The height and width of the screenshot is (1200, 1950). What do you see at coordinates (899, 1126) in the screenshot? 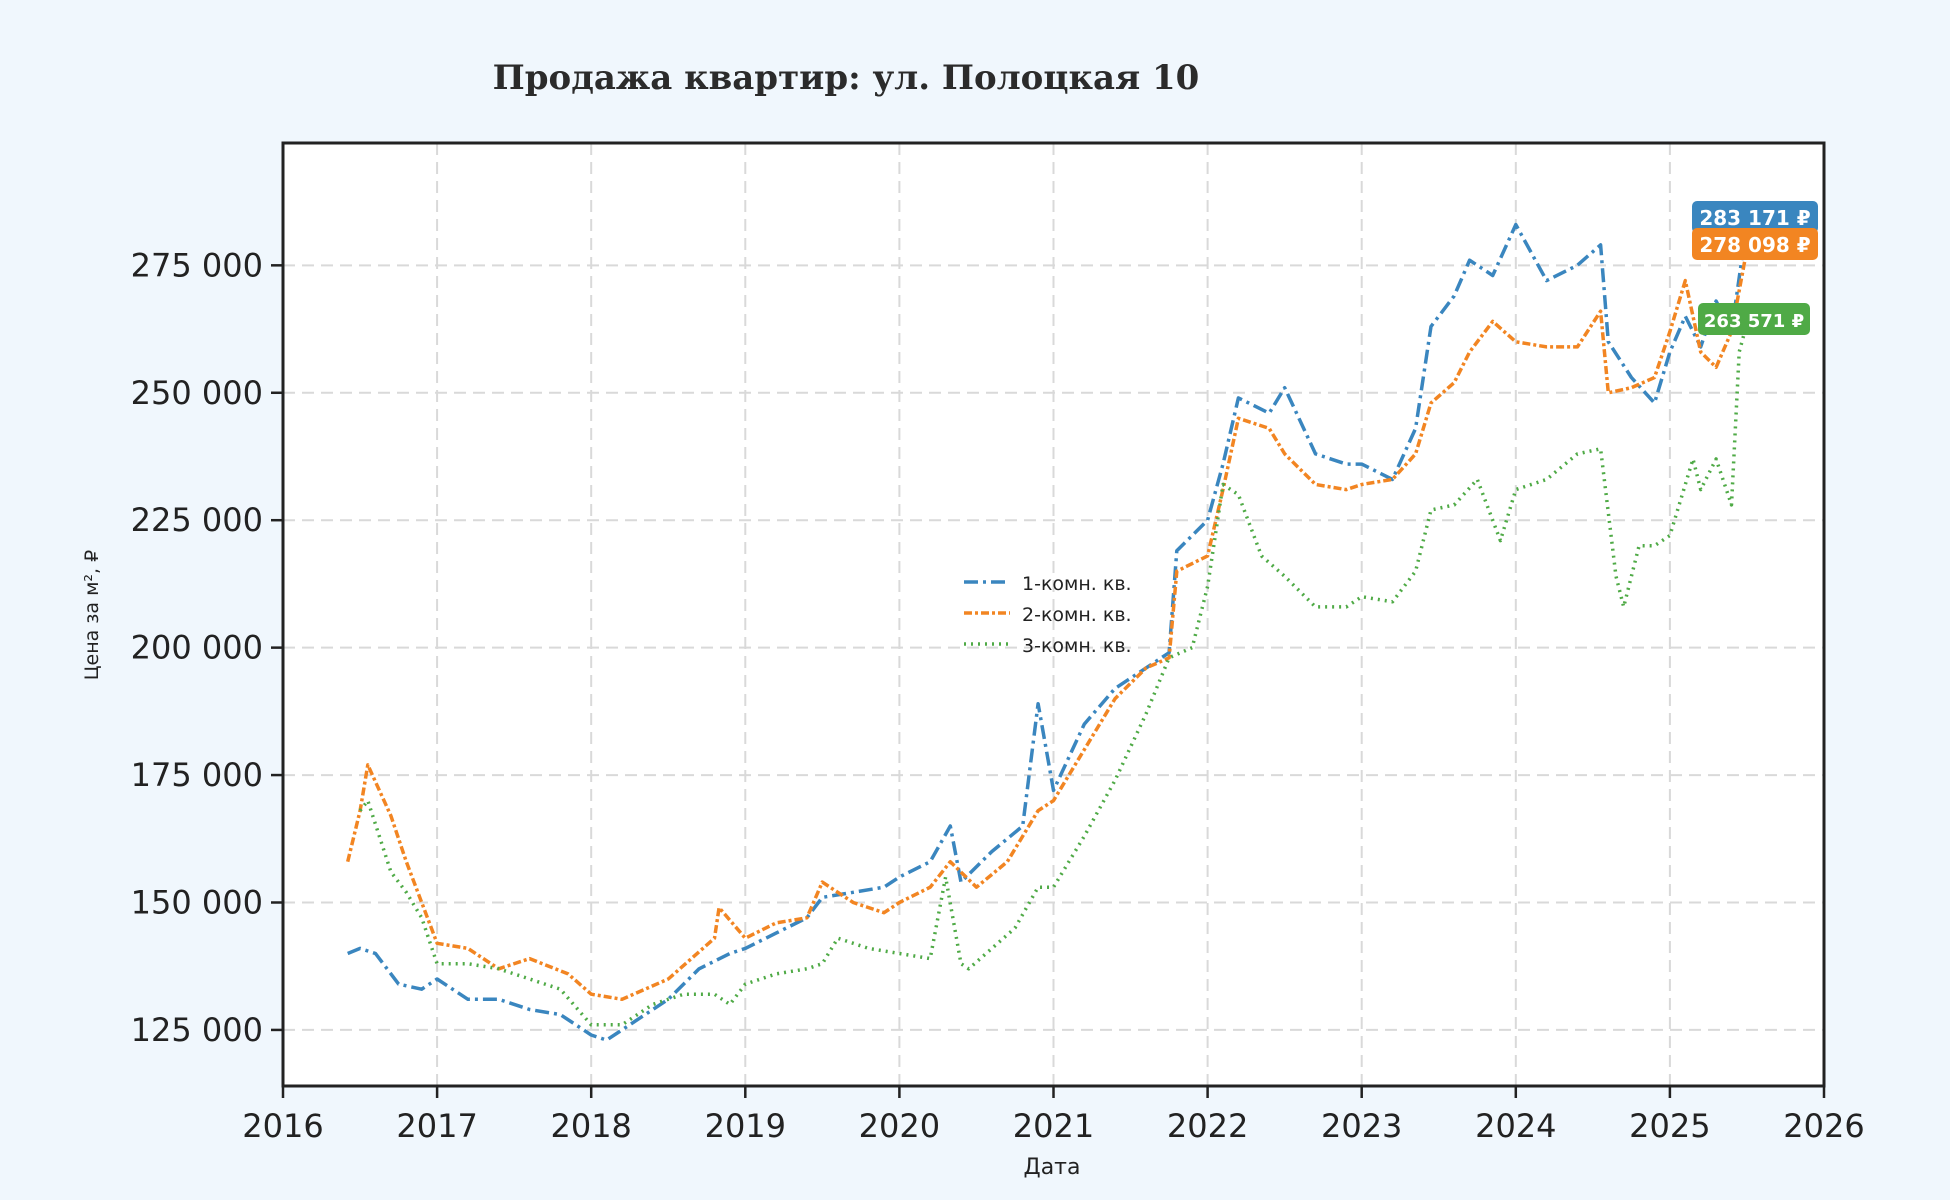
I see `x-tick-label: 2020` at bounding box center [899, 1126].